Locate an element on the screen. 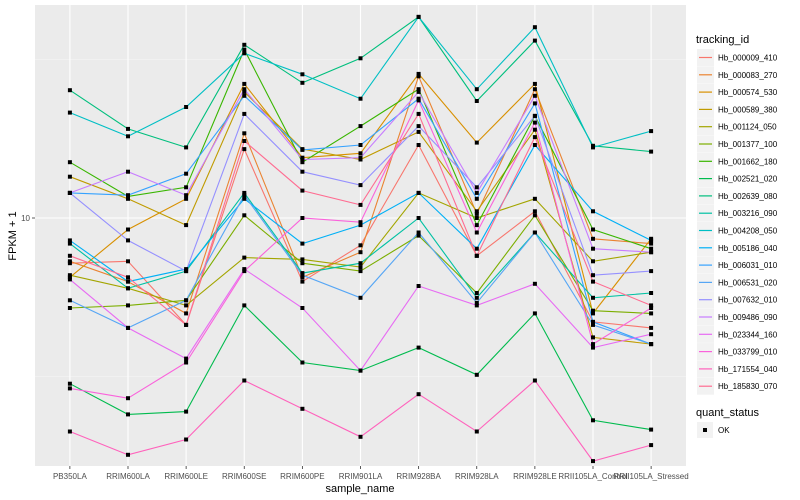 This screenshot has width=800, height=500. legend-title-tracking-id: tracking_id is located at coordinates (722, 40).